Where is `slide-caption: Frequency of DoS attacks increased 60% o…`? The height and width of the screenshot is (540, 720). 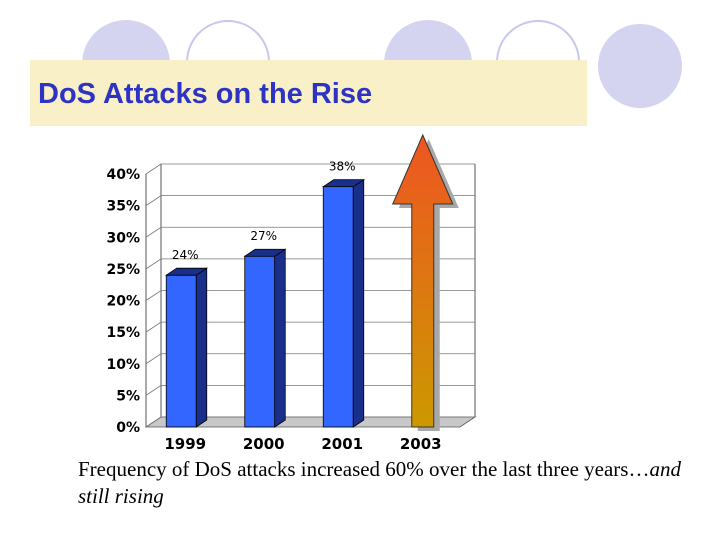
slide-caption: Frequency of DoS attacks increased 60% o… is located at coordinates (388, 483).